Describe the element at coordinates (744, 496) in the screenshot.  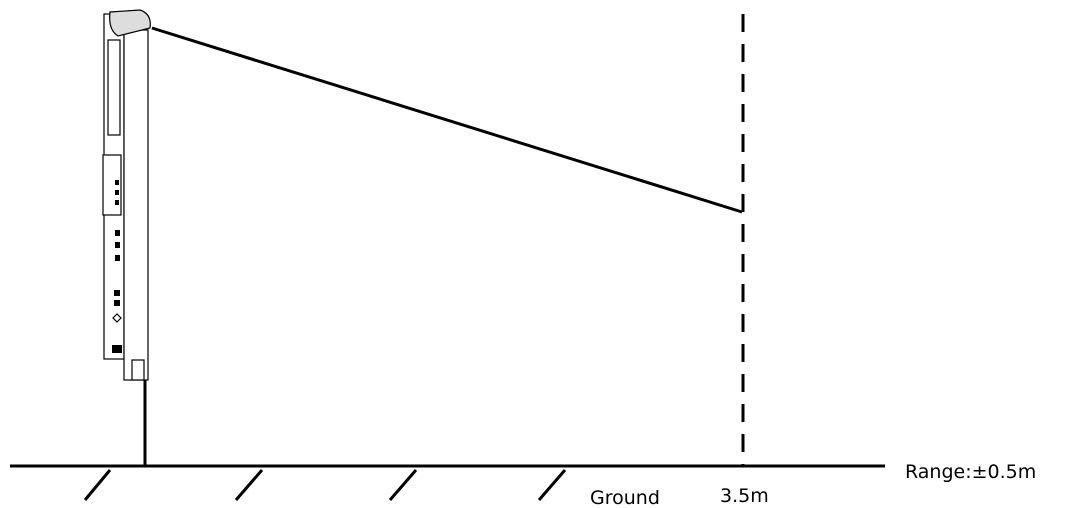
I see `distance-label: 3.5m` at that location.